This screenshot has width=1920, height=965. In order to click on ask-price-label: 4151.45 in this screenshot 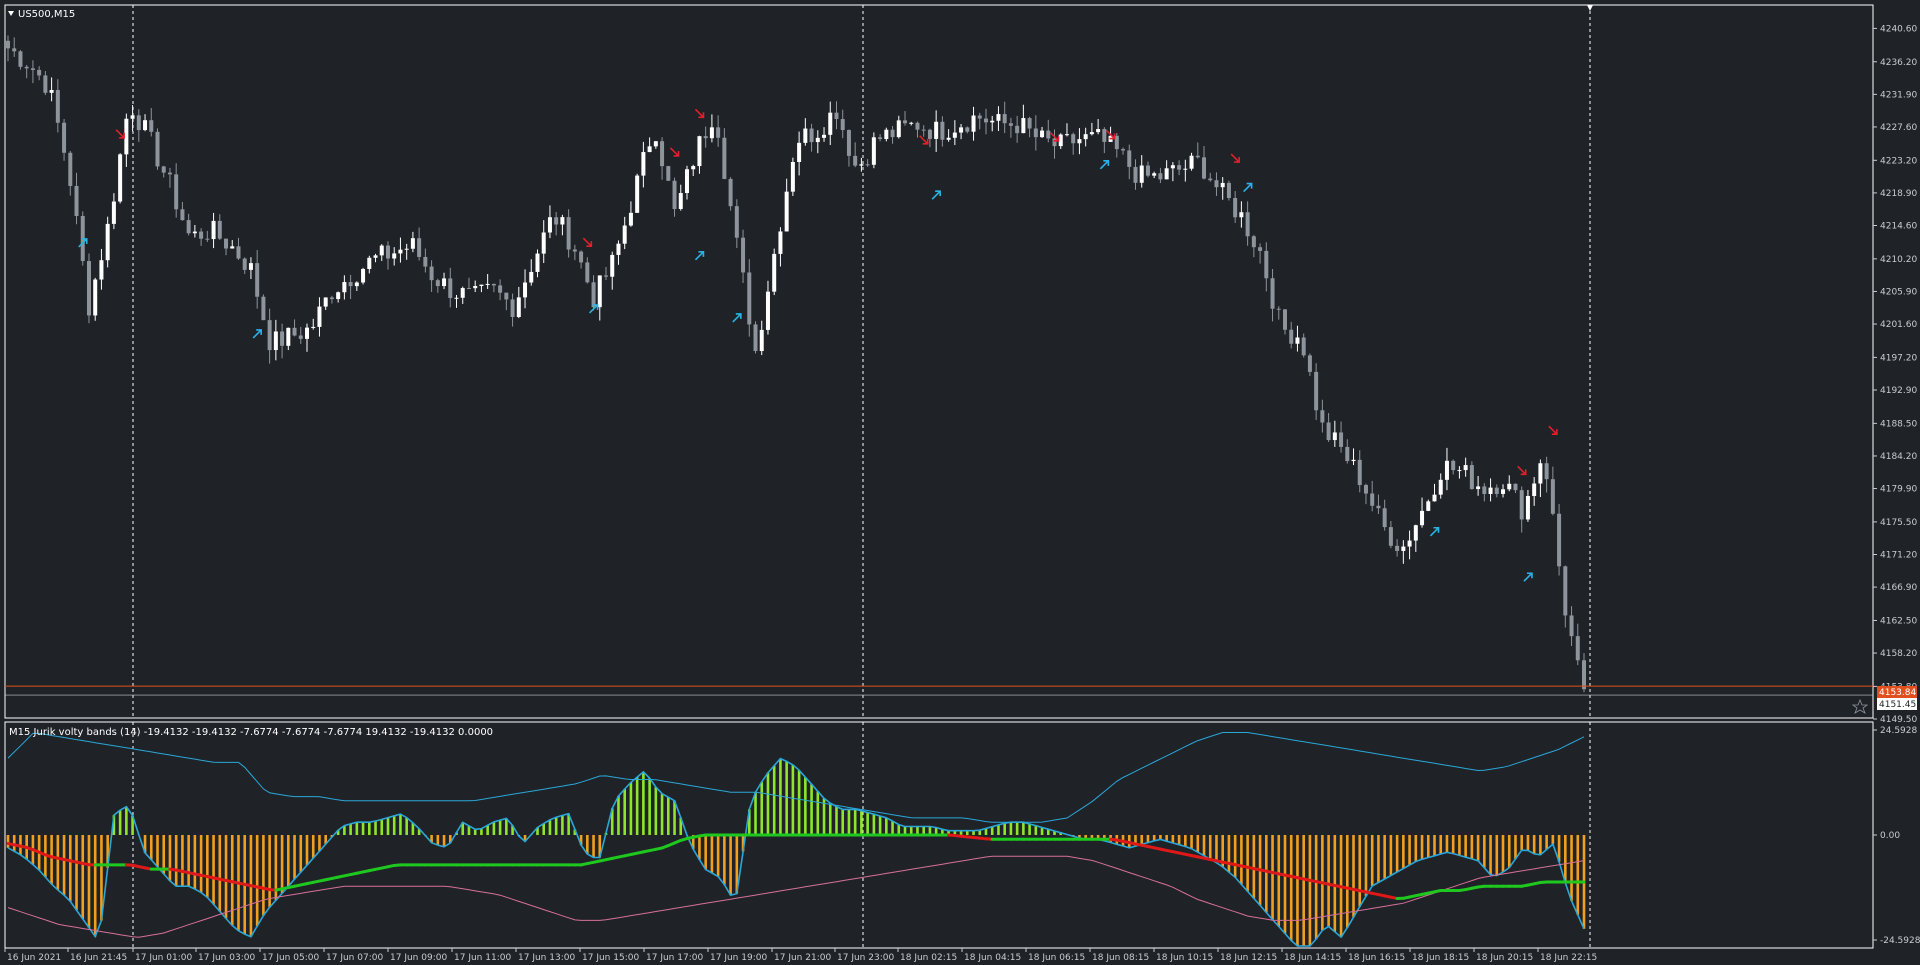, I will do `click(1897, 705)`.